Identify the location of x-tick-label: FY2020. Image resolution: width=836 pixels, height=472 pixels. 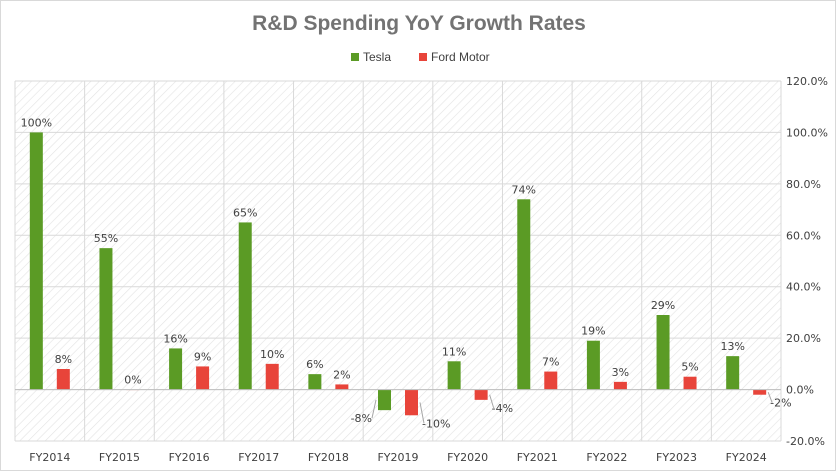
(467, 457).